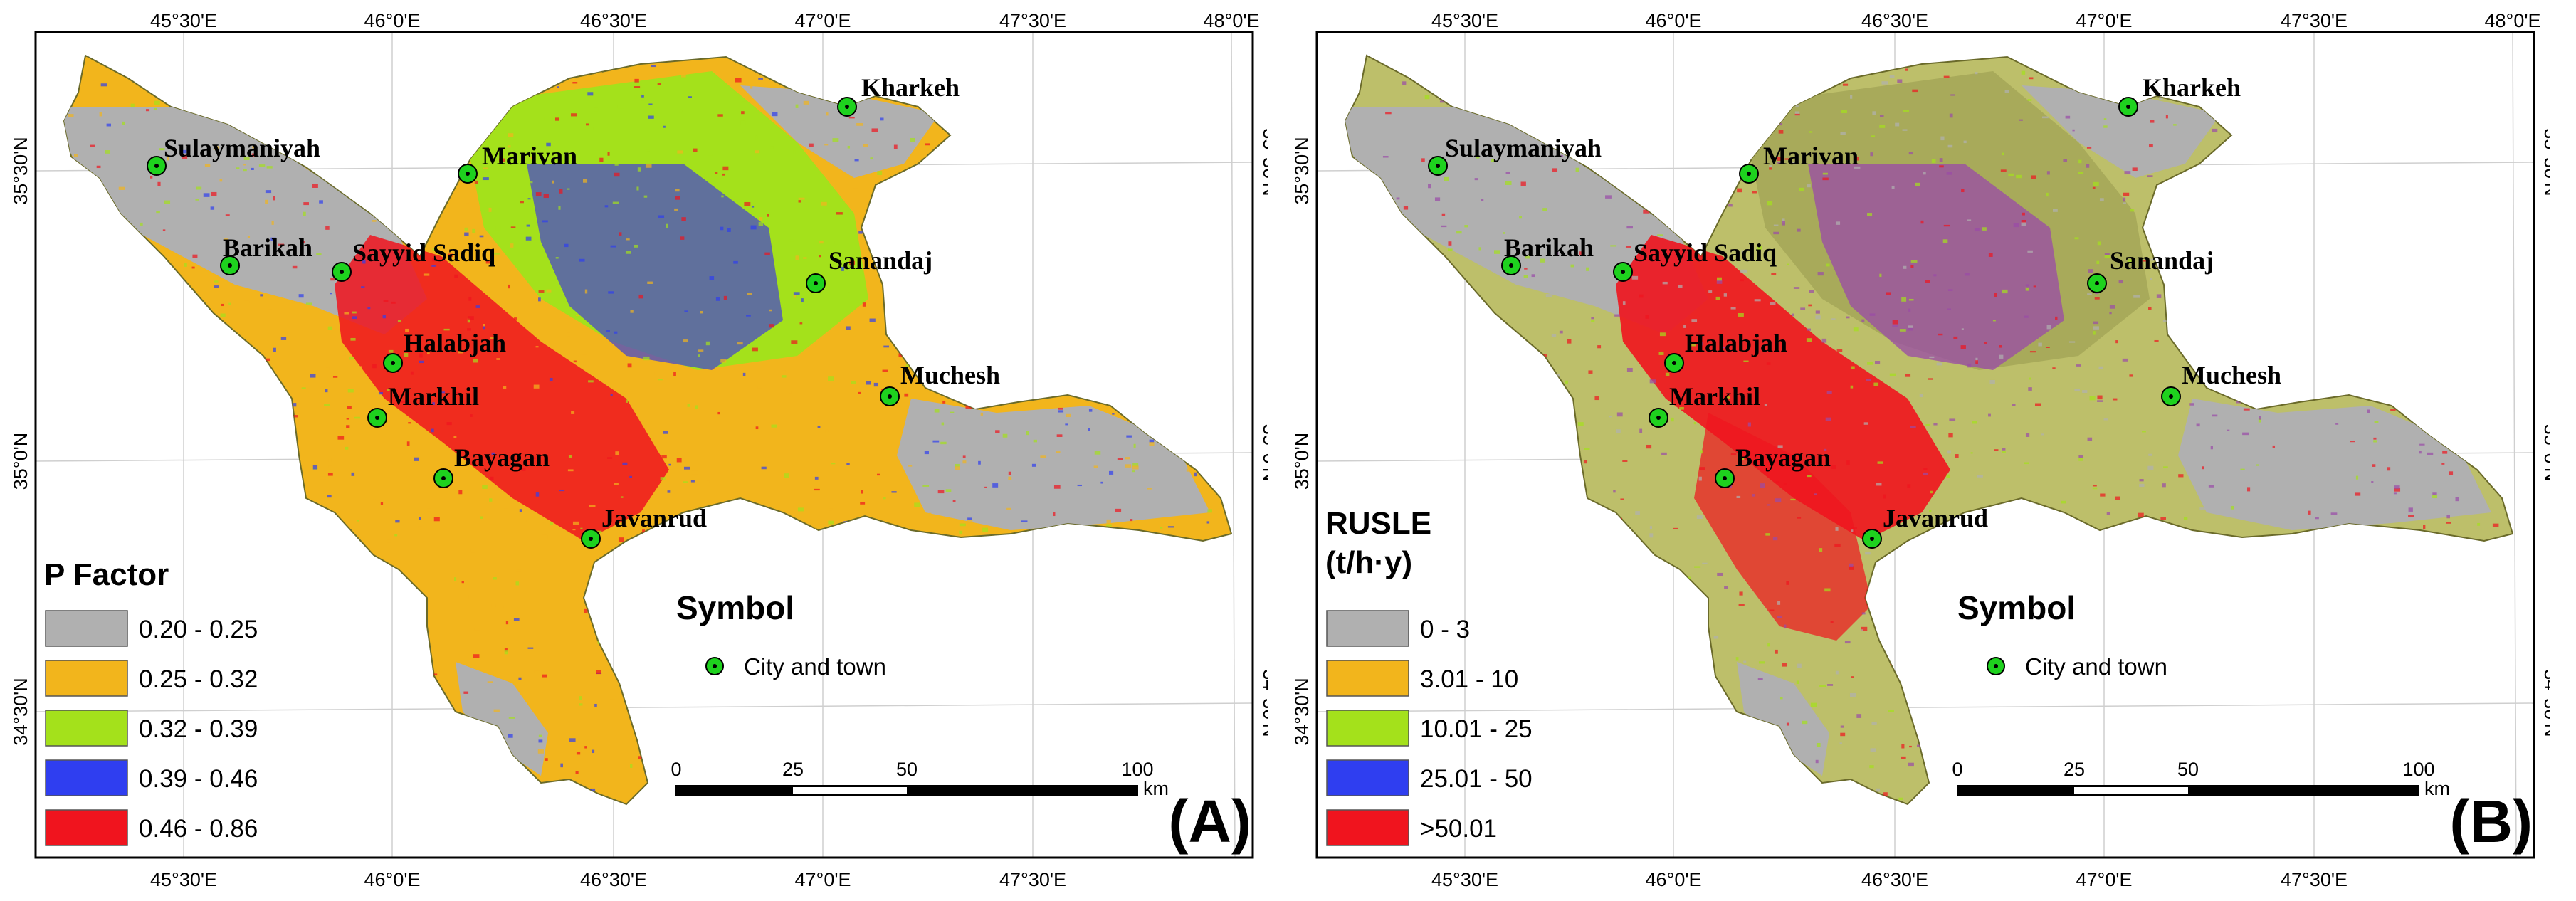 The width and height of the screenshot is (2576, 901). What do you see at coordinates (1137, 770) in the screenshot?
I see `scale-tick-label: 100` at bounding box center [1137, 770].